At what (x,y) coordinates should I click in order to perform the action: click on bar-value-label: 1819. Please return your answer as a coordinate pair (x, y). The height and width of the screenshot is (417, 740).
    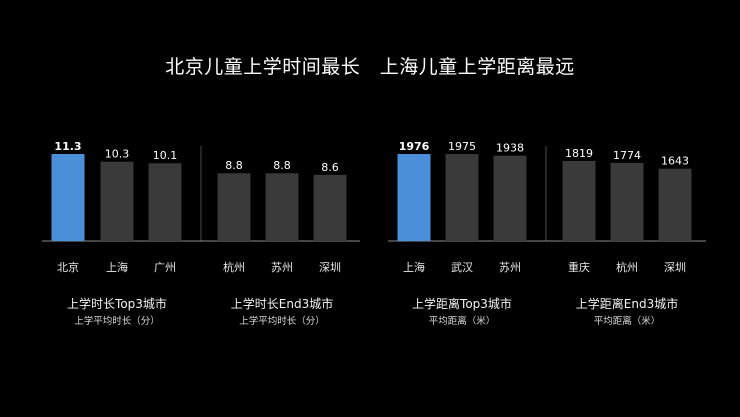
    Looking at the image, I should click on (579, 153).